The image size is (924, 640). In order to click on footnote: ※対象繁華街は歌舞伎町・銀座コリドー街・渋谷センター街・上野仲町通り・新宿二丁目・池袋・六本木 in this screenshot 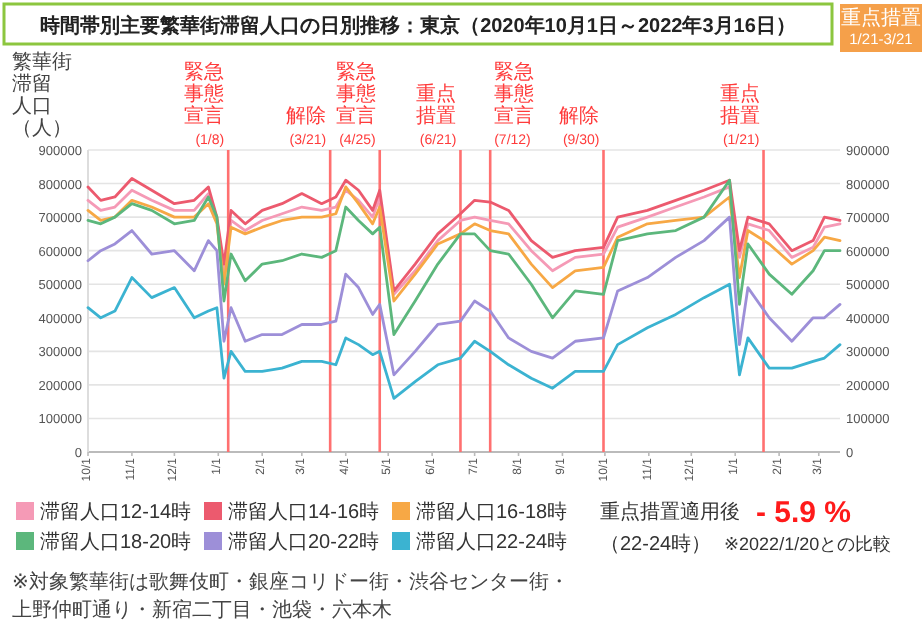, I will do `click(290, 597)`.